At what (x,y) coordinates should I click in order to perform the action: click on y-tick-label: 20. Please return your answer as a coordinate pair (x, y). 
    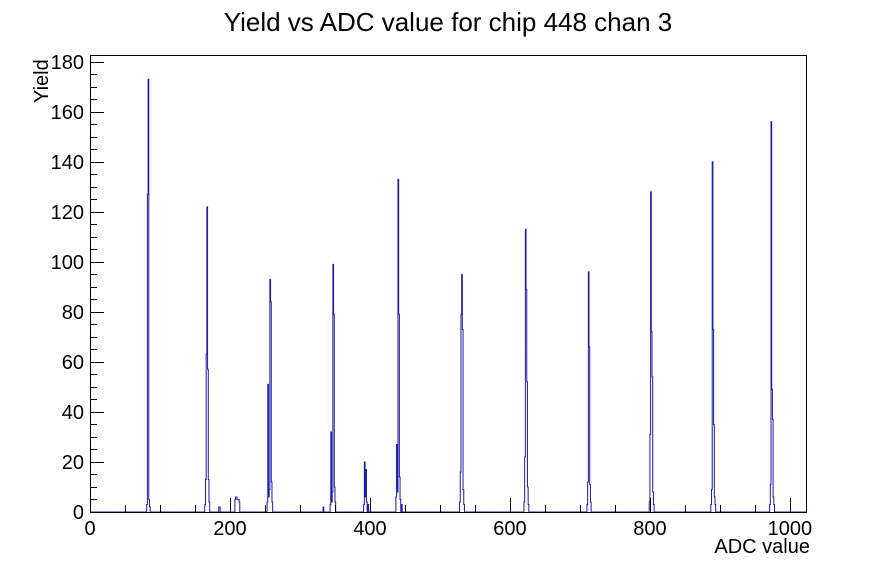
    Looking at the image, I should click on (73, 463).